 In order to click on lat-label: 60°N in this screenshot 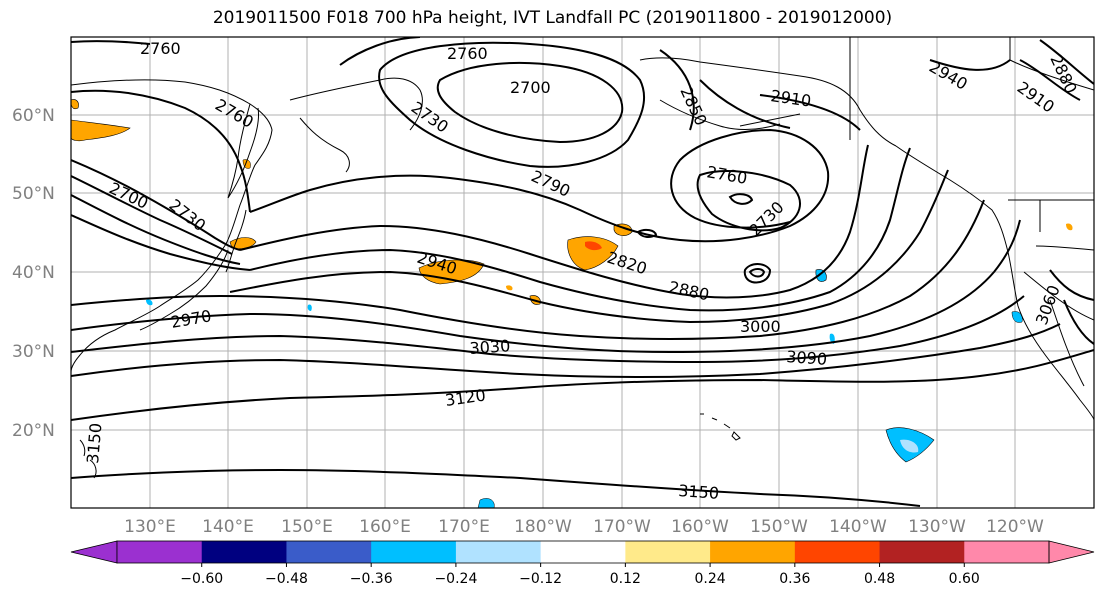, I will do `click(33, 116)`.